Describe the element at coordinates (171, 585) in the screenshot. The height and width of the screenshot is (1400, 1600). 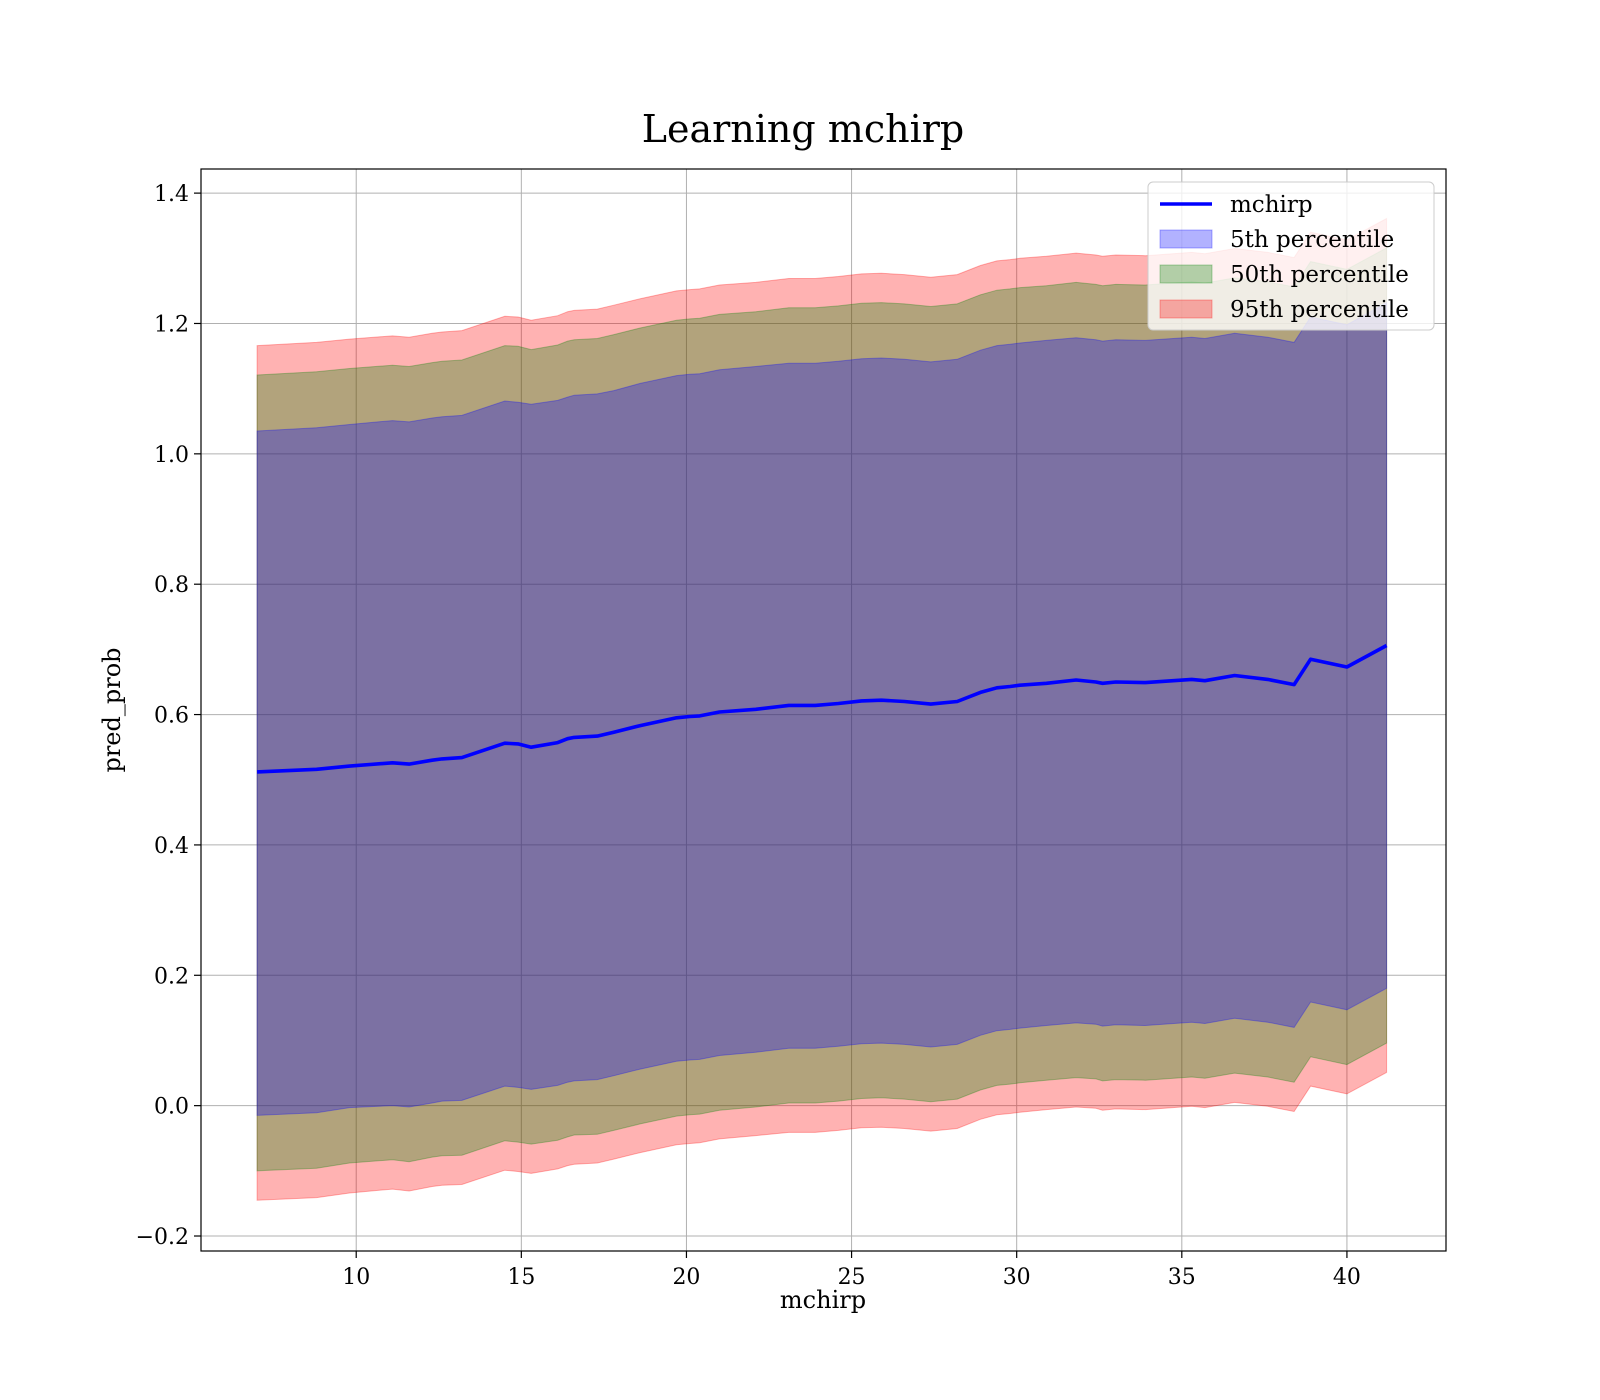
I see `y-tick-label: 0.8` at that location.